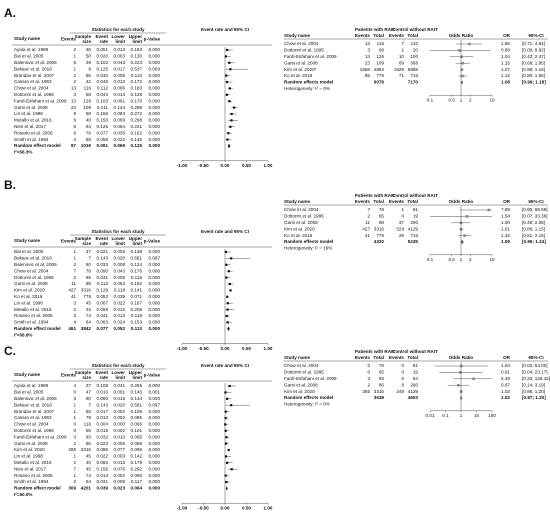  I want to click on study-name: Random effects model, so click(308, 241).